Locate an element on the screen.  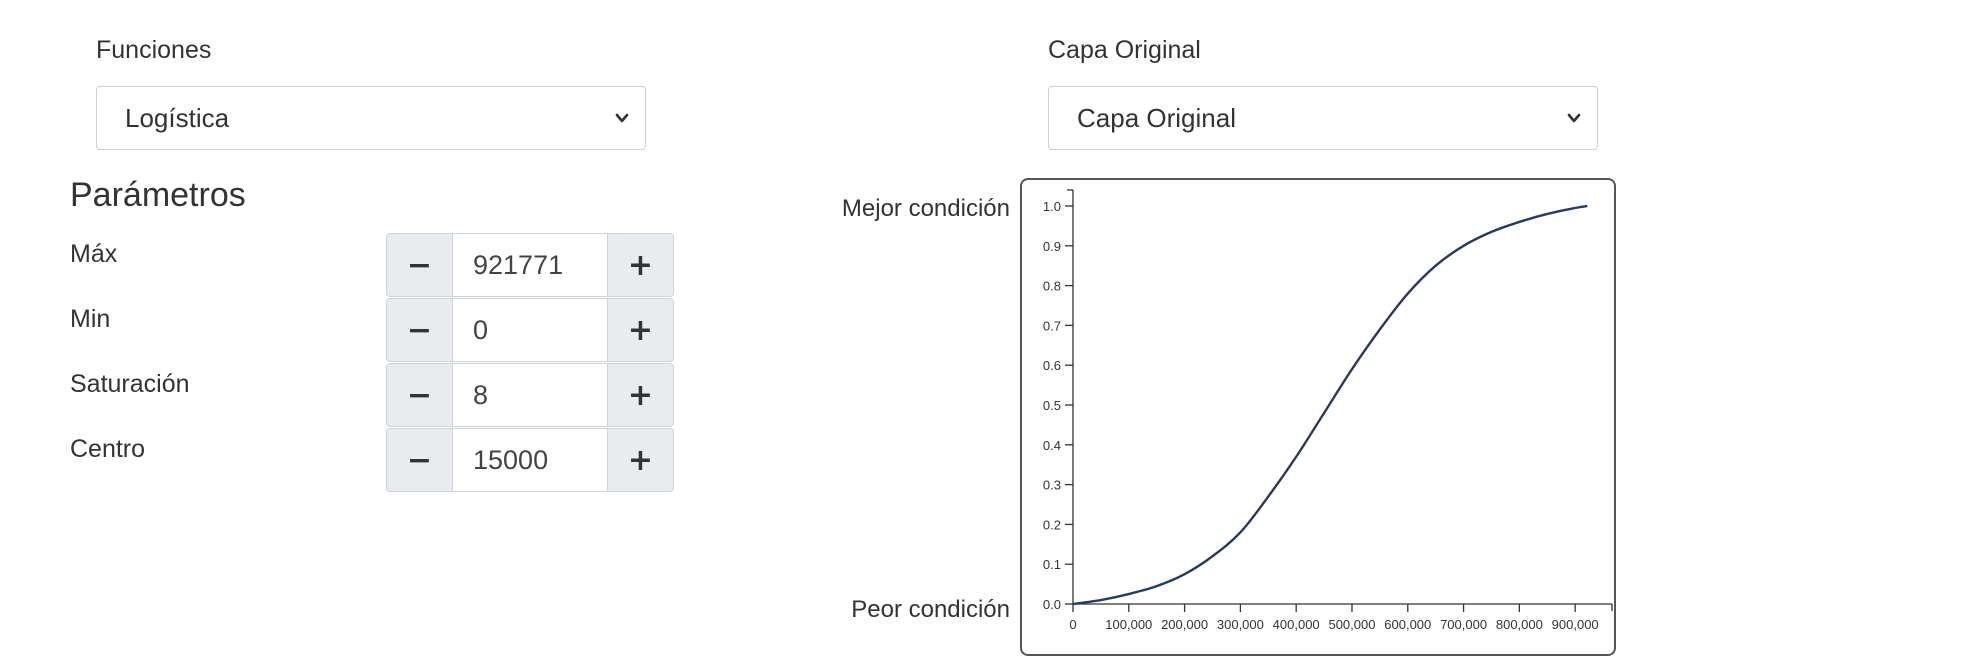
max-decrement-button: − is located at coordinates (419, 265).